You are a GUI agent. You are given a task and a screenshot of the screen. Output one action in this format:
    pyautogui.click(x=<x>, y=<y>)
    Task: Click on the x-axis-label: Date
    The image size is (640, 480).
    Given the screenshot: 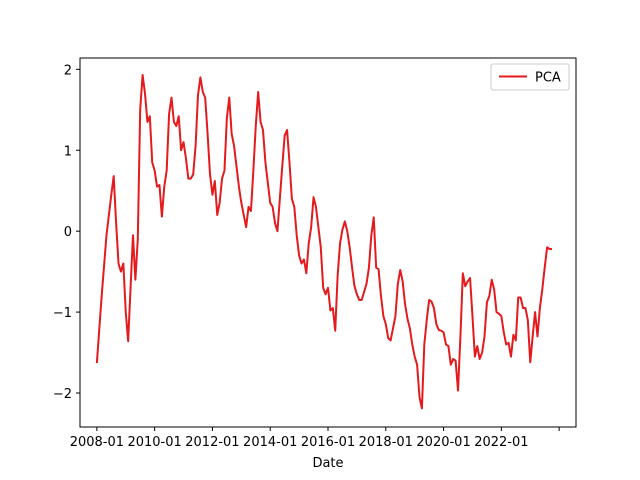 What is the action you would take?
    pyautogui.click(x=327, y=463)
    